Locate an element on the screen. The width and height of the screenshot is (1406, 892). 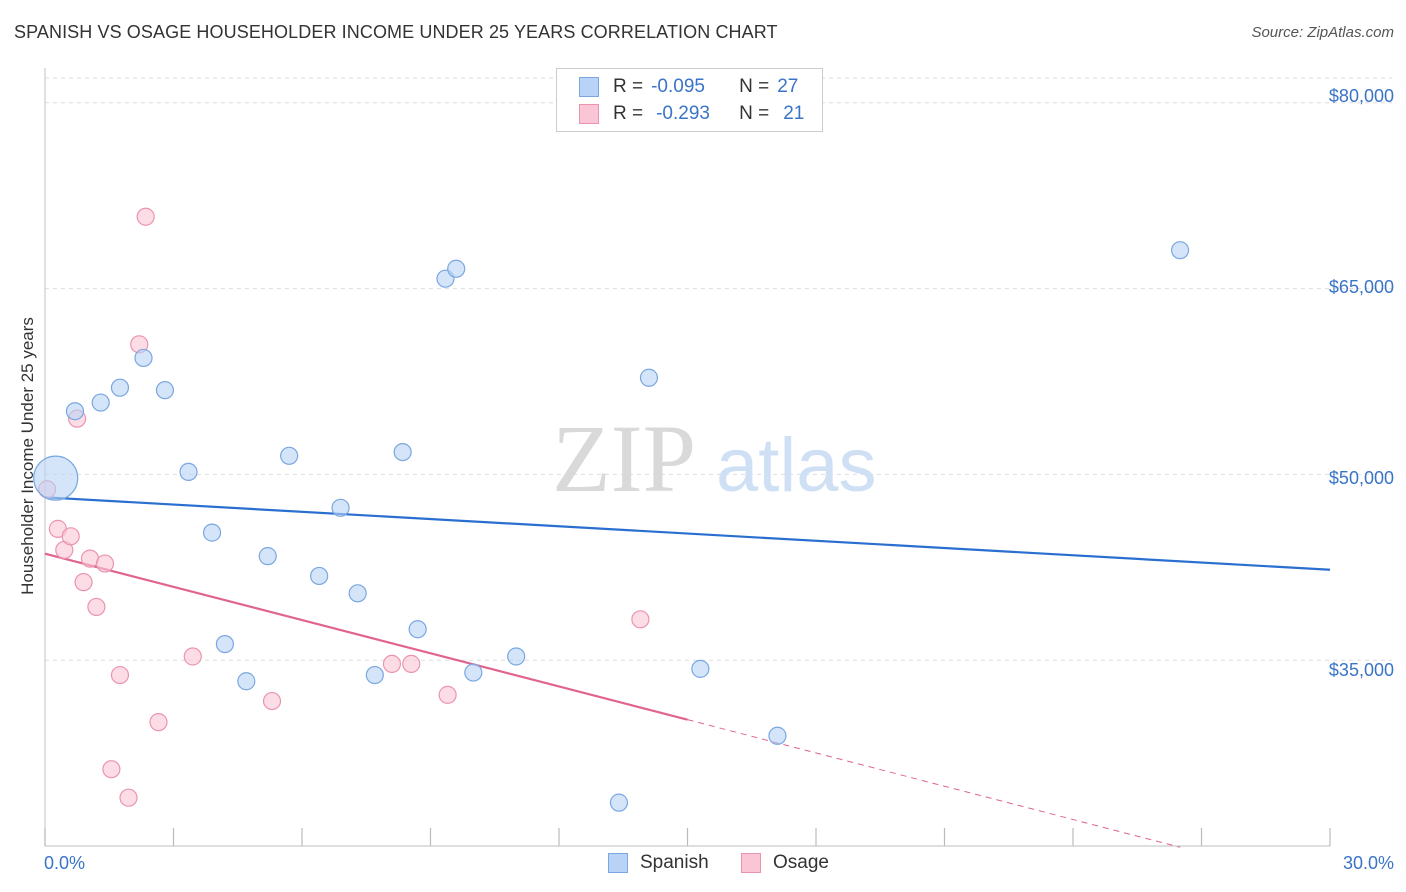
y-tick-label: $50,000 is located at coordinates (1361, 478).